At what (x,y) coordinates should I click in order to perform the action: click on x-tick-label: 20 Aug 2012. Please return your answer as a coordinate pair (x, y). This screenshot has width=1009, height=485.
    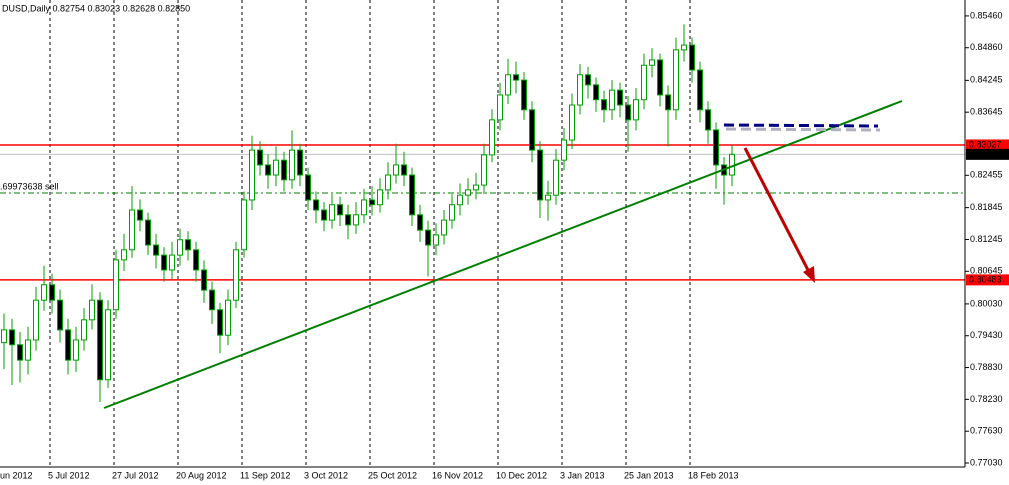
    Looking at the image, I should click on (201, 475).